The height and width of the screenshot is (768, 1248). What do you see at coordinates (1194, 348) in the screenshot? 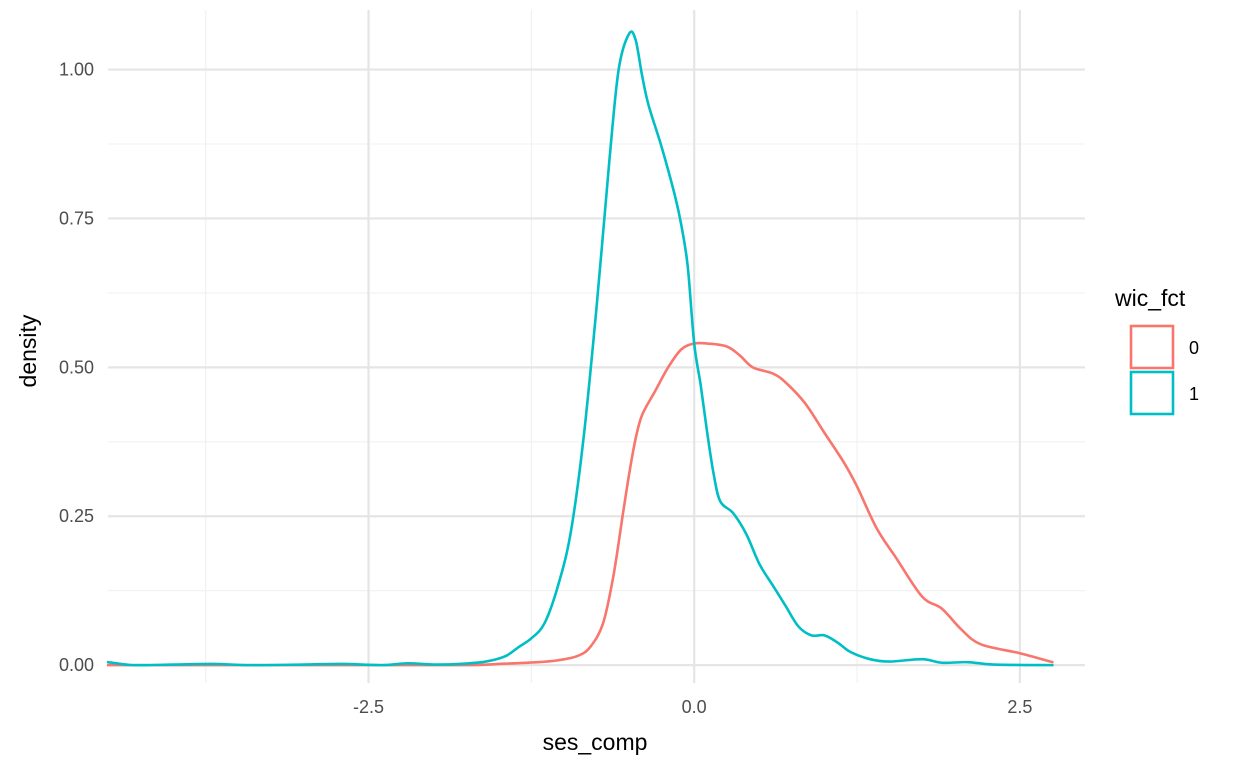
I see `legend-label-0: 0` at bounding box center [1194, 348].